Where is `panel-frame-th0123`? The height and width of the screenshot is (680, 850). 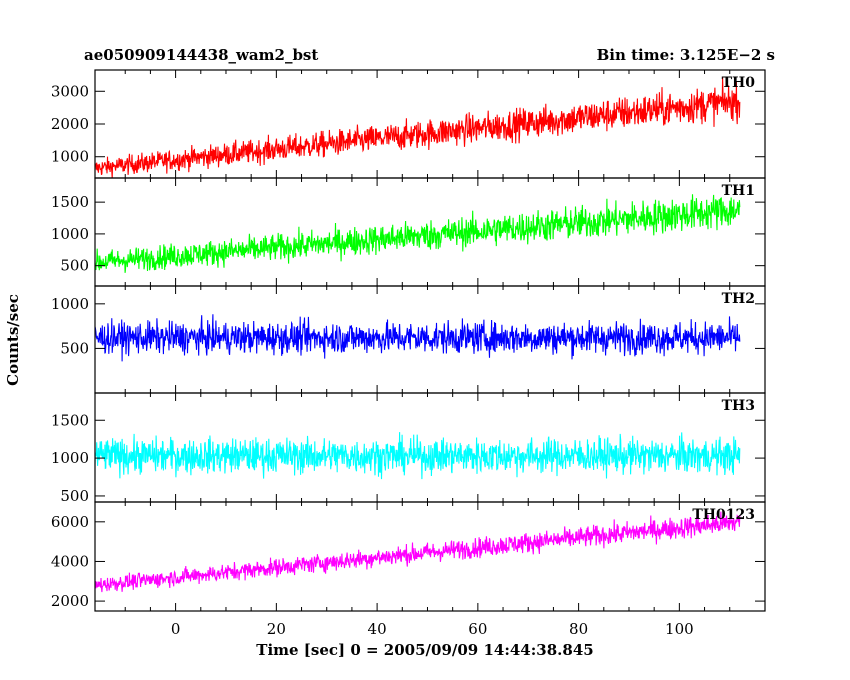
panel-frame-th0123 is located at coordinates (430, 556).